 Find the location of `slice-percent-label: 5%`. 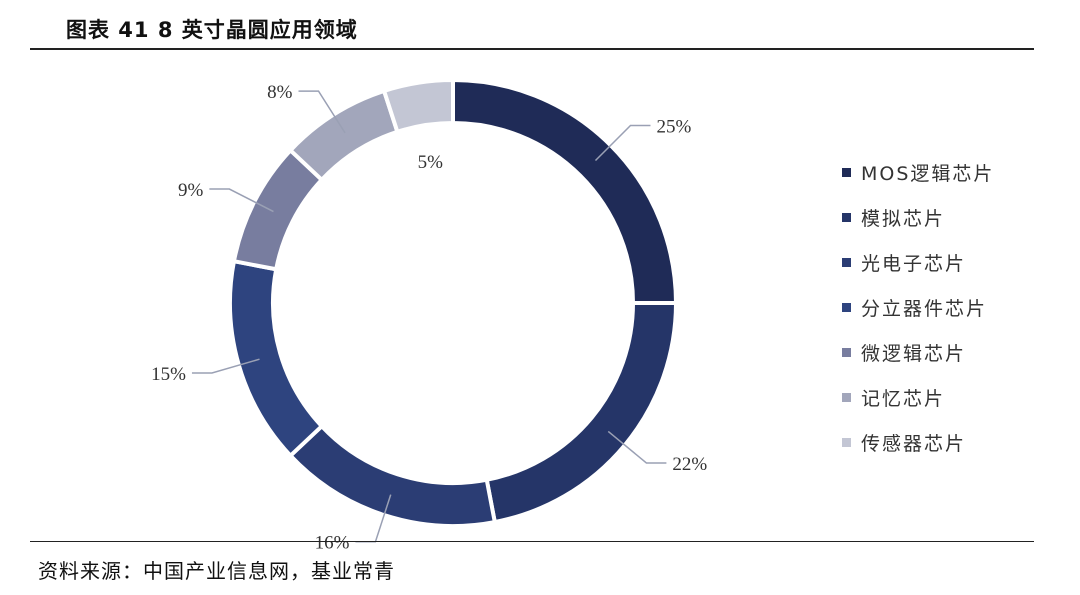

slice-percent-label: 5% is located at coordinates (431, 162).